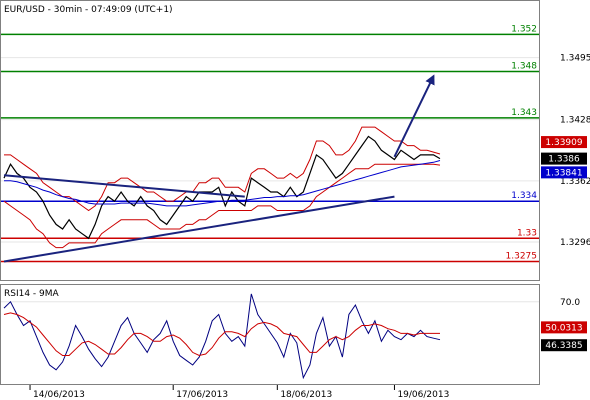 The image size is (590, 400). Describe the element at coordinates (575, 121) in the screenshot. I see `price-axis-tick: 1.3428` at that location.